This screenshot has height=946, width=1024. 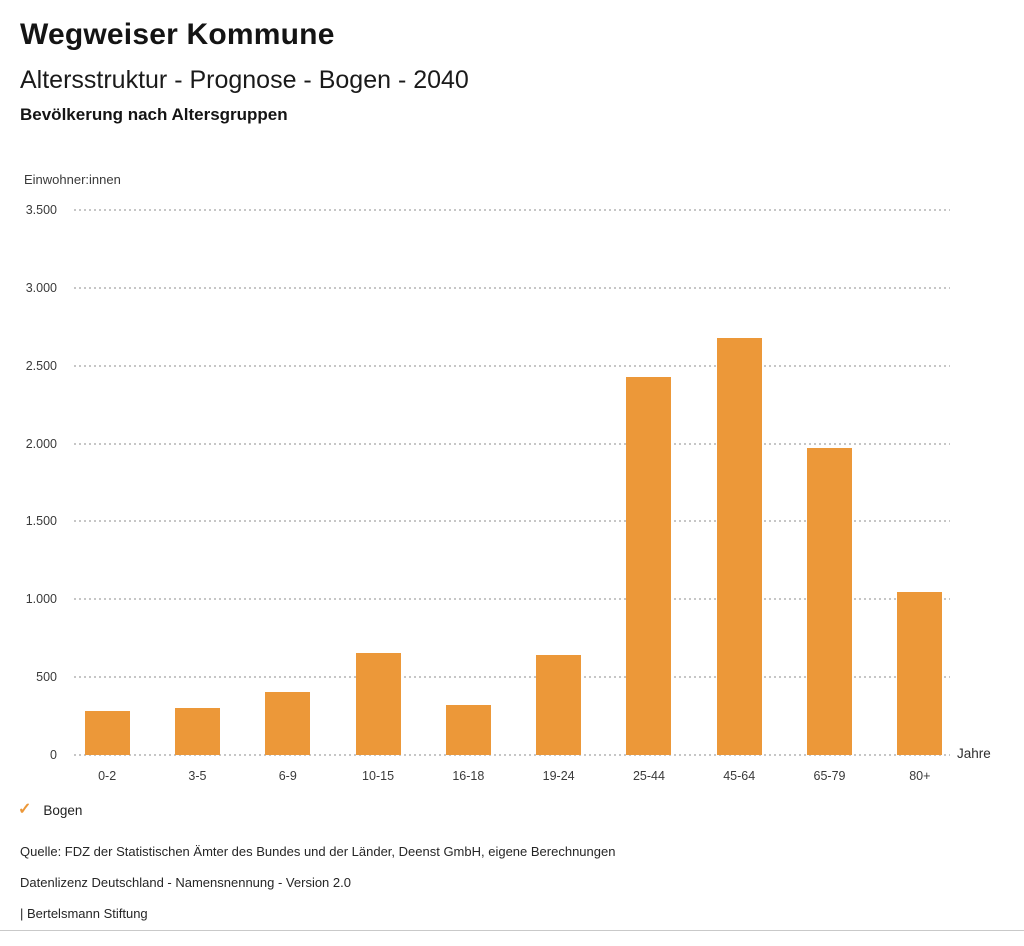 What do you see at coordinates (739, 776) in the screenshot?
I see `x-tick-label: 45-64` at bounding box center [739, 776].